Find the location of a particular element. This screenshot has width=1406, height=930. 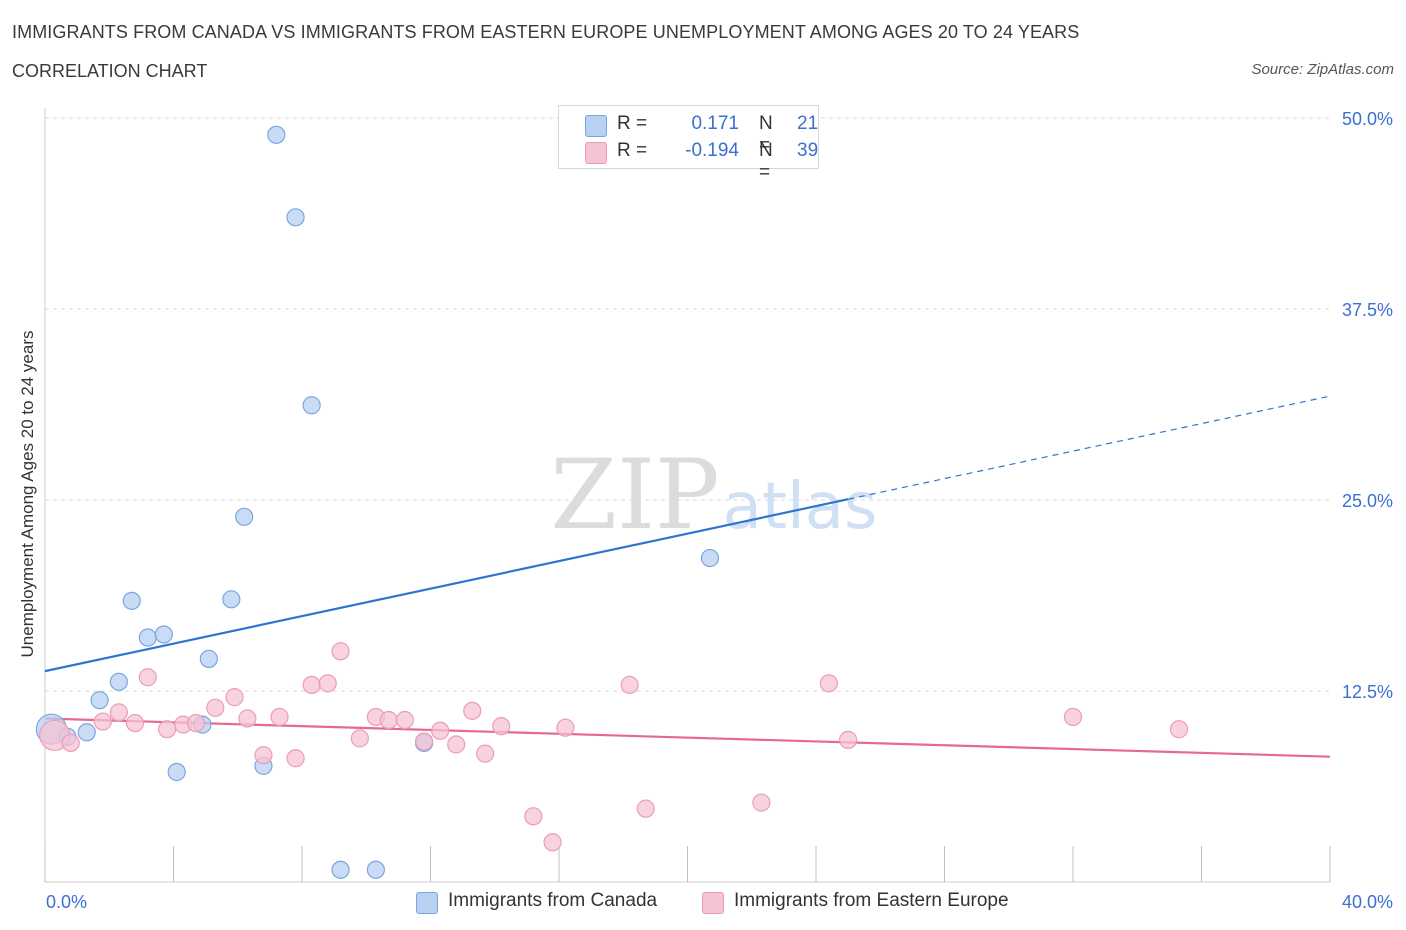

legend-r-value-eastern-europe: -0.194 is located at coordinates (712, 150).